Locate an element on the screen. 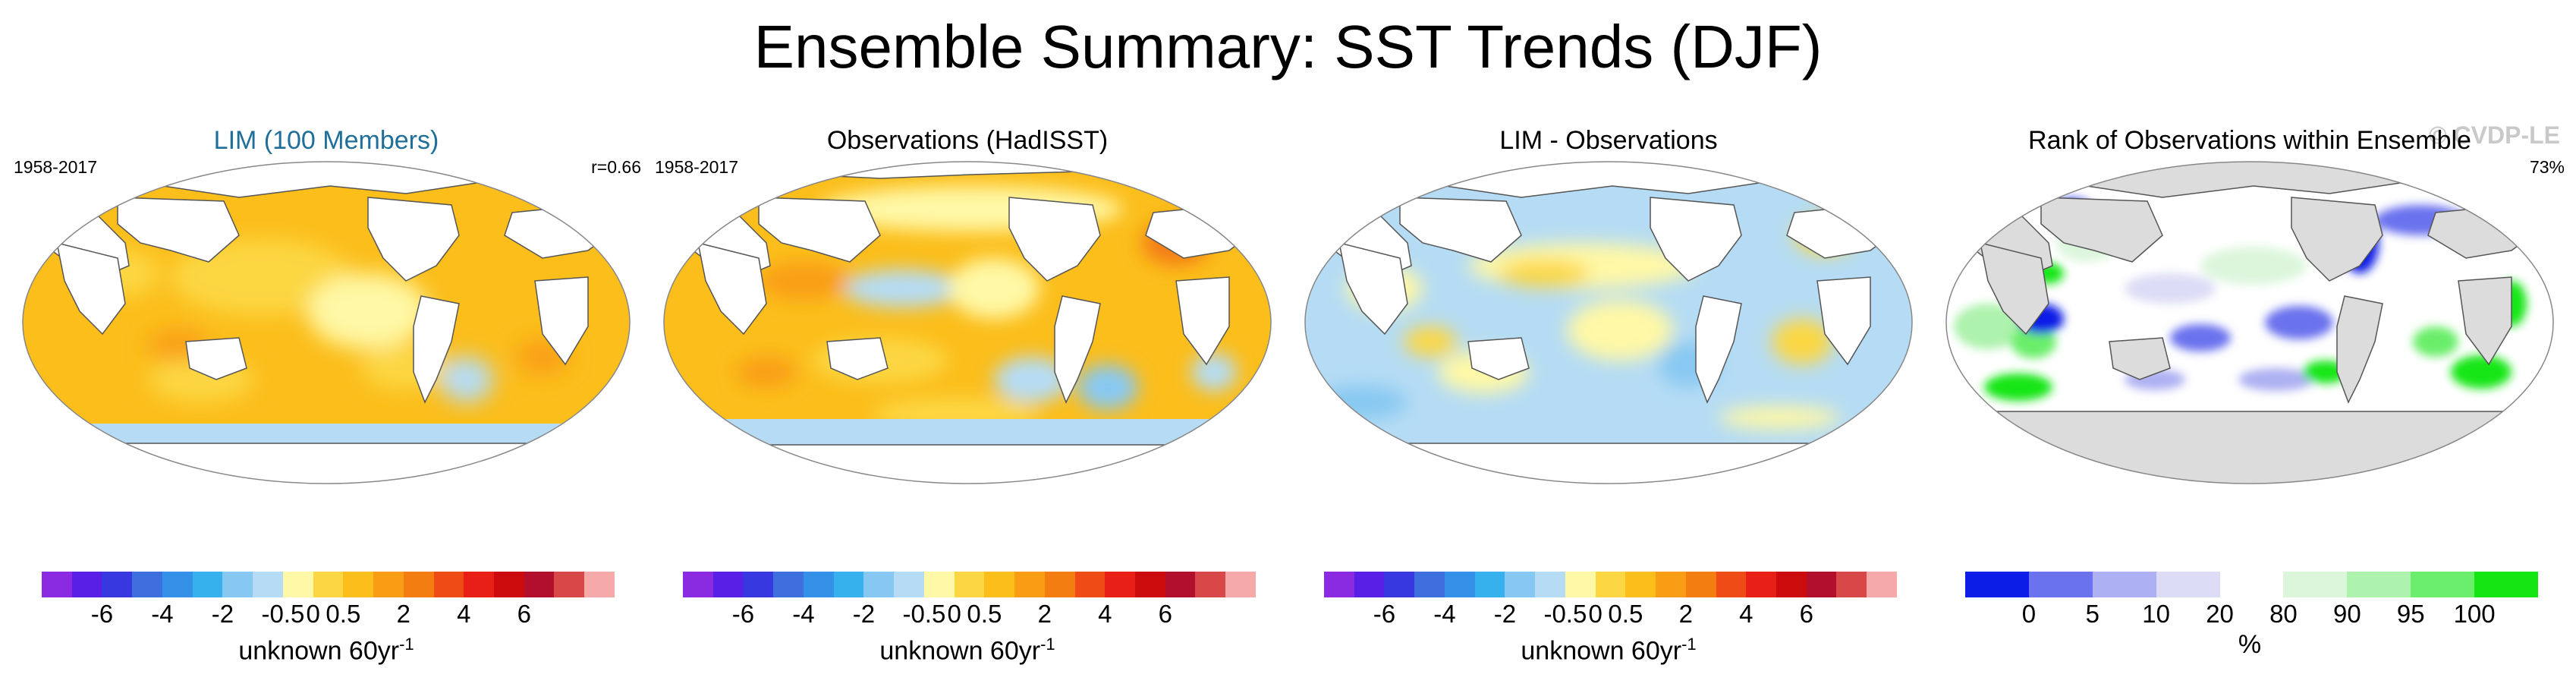 This screenshot has width=2576, height=687. panel-title: Rank of Observations within Ensemble is located at coordinates (2249, 140).